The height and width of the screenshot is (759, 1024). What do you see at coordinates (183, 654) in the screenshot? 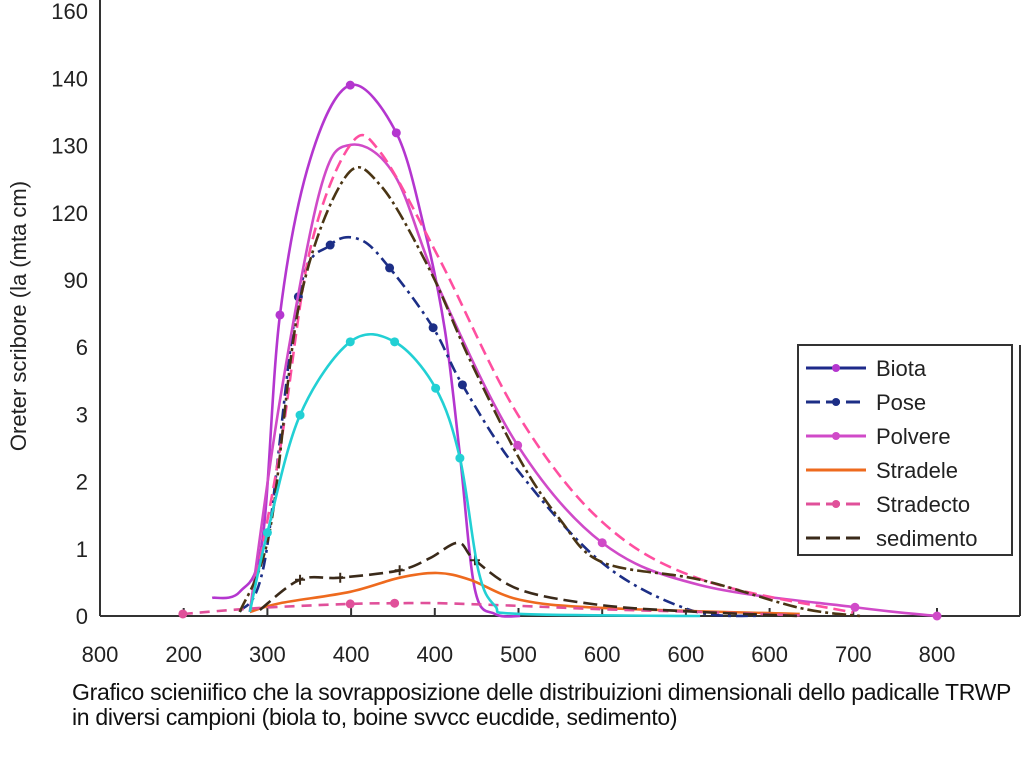
I see `x-tick-label: 200` at bounding box center [183, 654].